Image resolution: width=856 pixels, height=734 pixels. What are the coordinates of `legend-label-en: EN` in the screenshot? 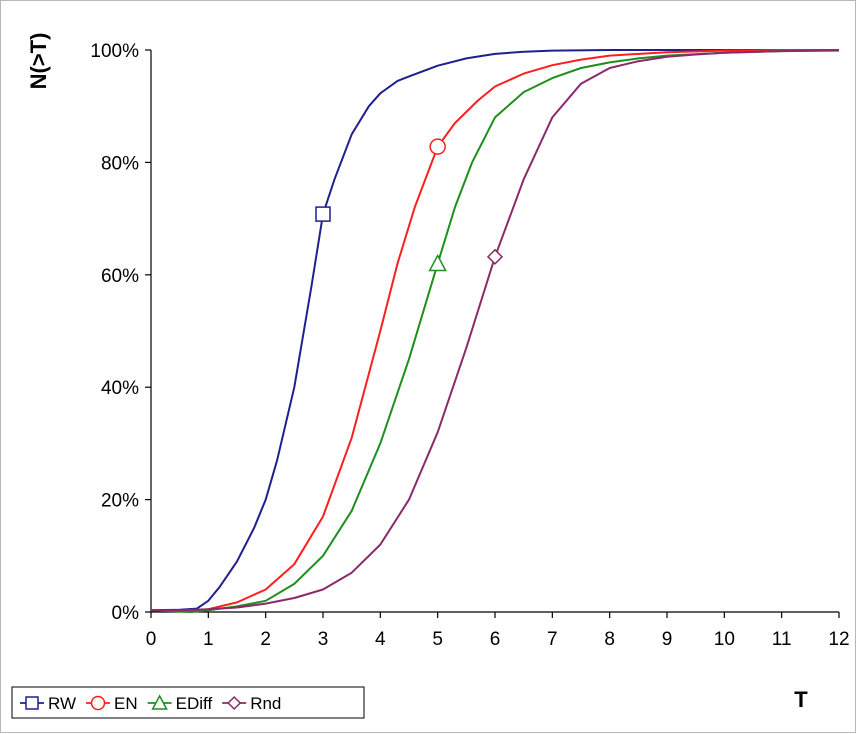 It's located at (126, 703).